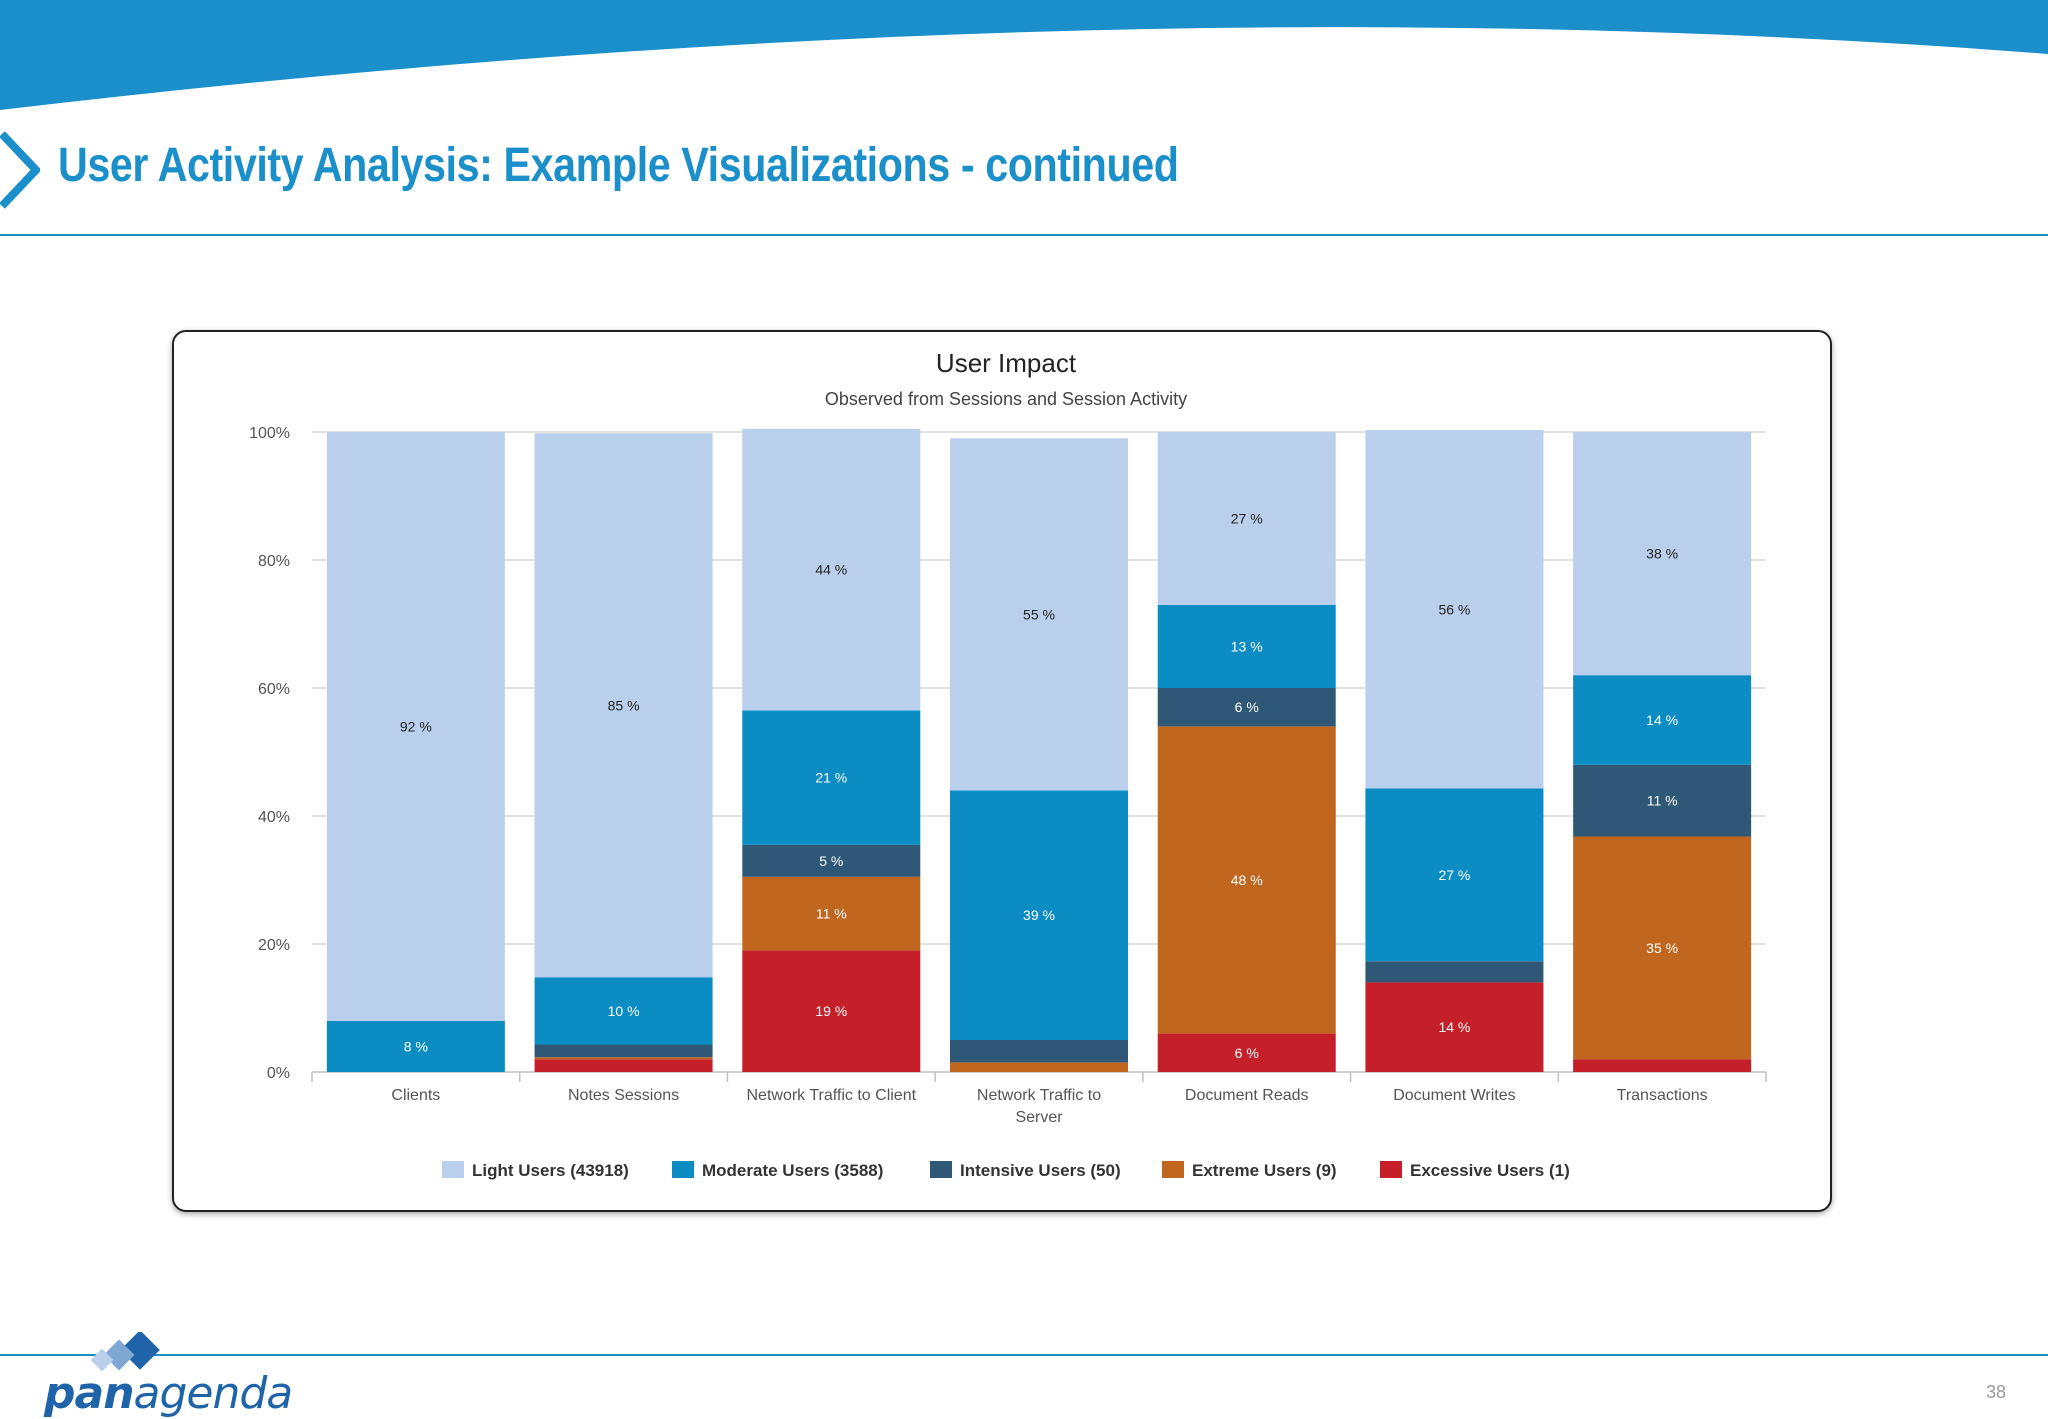  Describe the element at coordinates (274, 945) in the screenshot. I see `y-tick-label: 20%` at that location.